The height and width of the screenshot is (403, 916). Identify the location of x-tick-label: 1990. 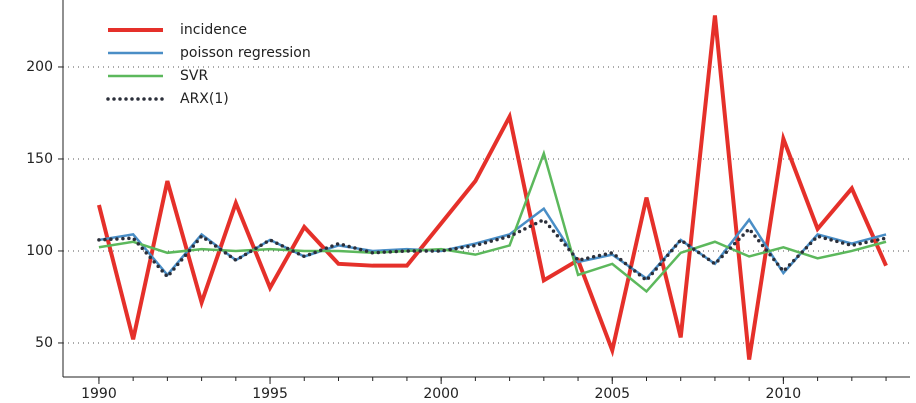
(99, 394).